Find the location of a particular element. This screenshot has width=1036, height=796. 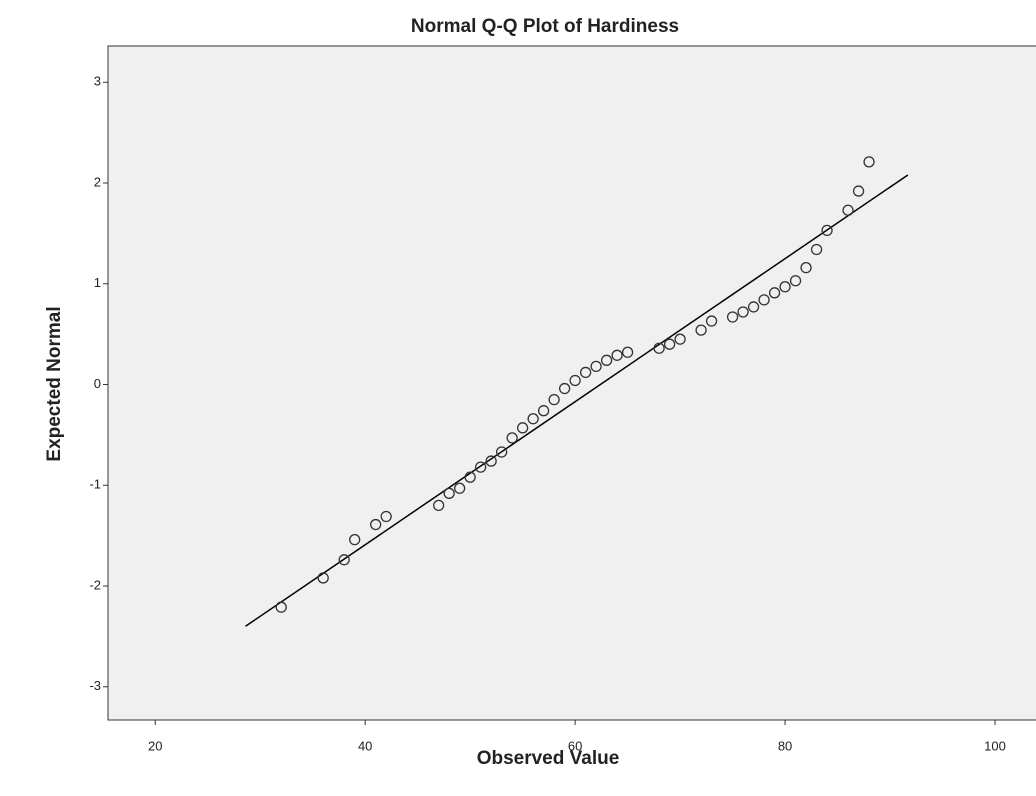

x-tick-label: 20 is located at coordinates (155, 745).